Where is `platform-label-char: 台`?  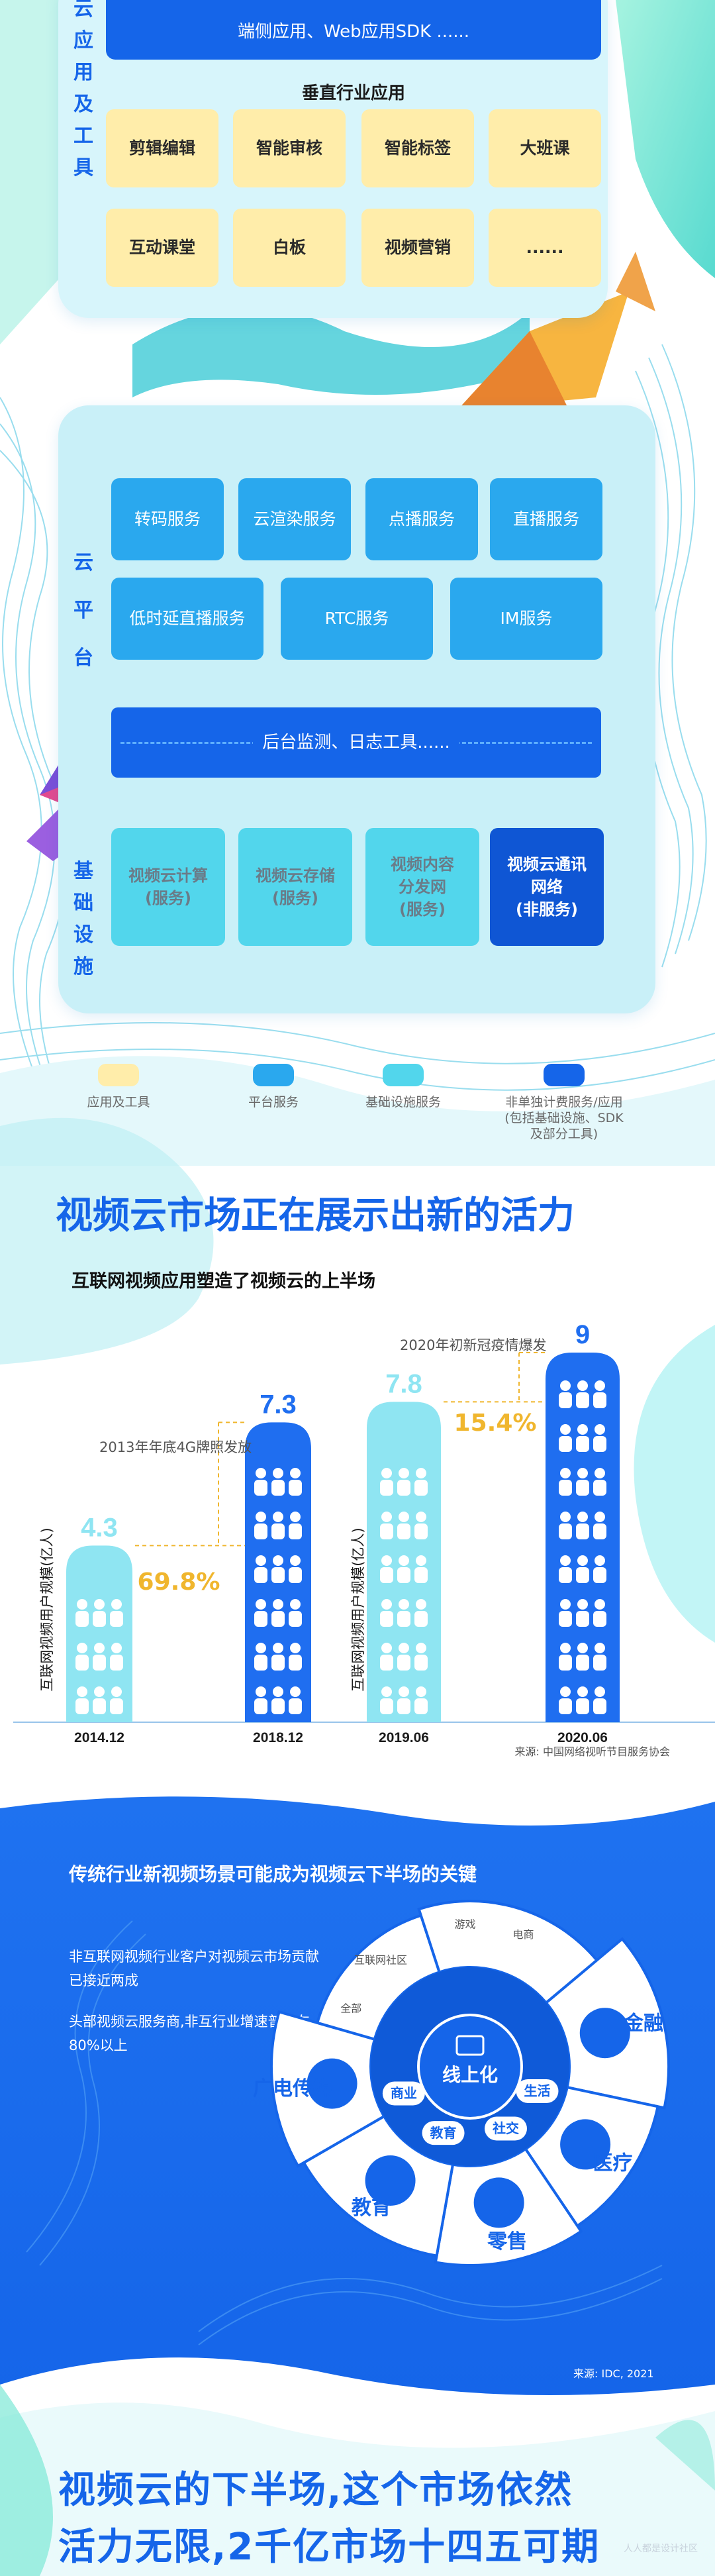 platform-label-char: 台 is located at coordinates (83, 658).